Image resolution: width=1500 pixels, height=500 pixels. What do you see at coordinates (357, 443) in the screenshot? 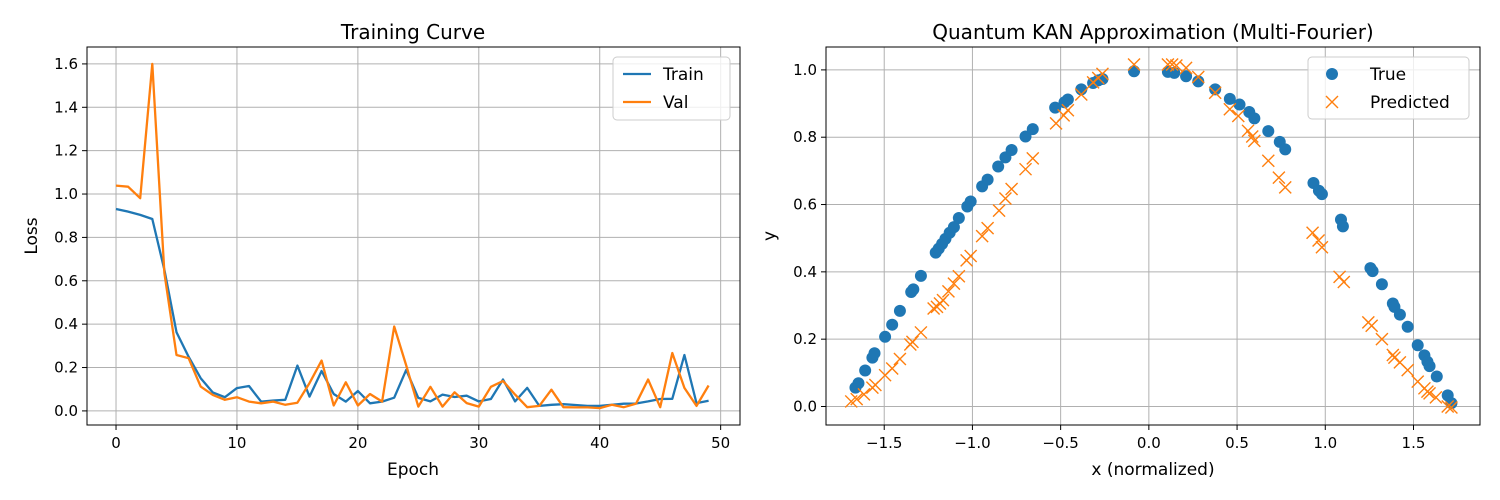
I see `x-tick-label: 20` at bounding box center [357, 443].